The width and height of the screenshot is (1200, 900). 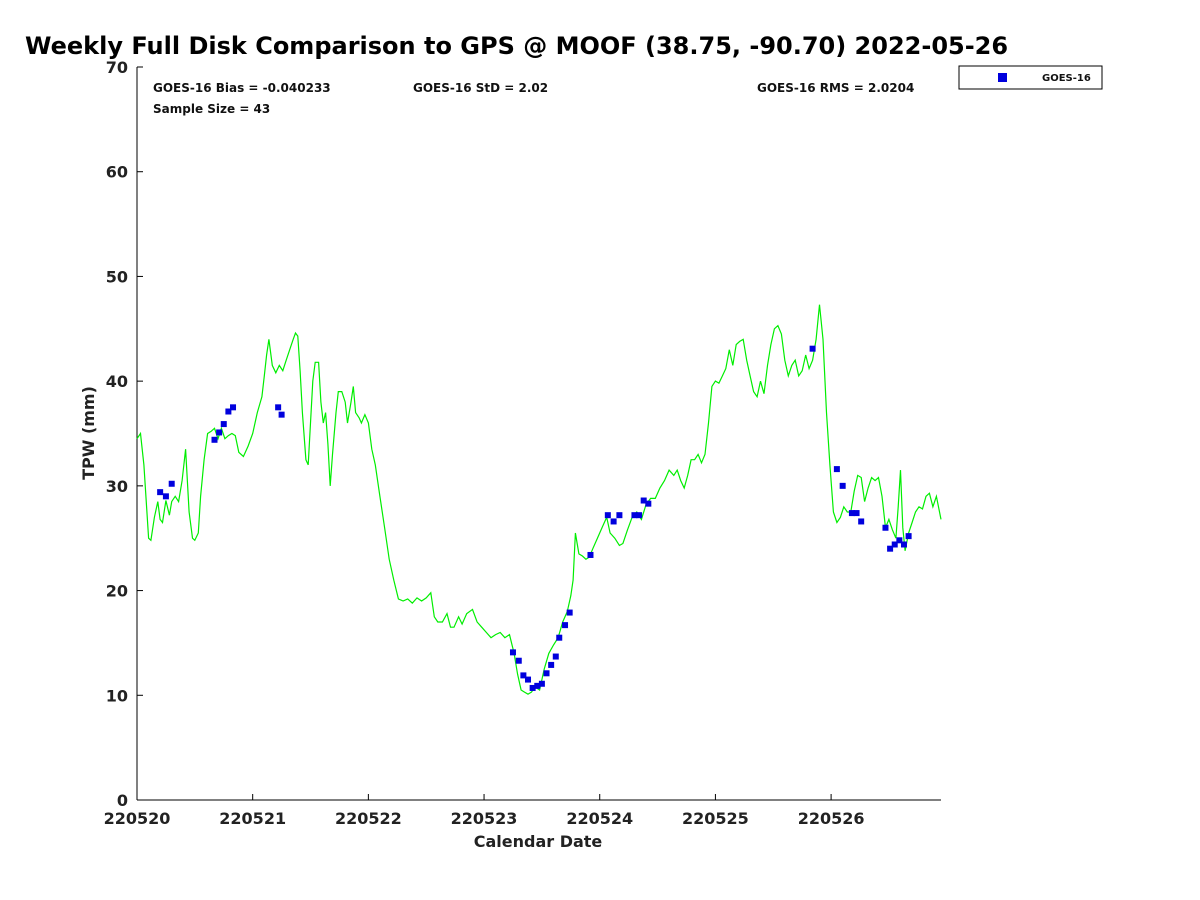 I want to click on x-tick-label: 220522, so click(x=368, y=818).